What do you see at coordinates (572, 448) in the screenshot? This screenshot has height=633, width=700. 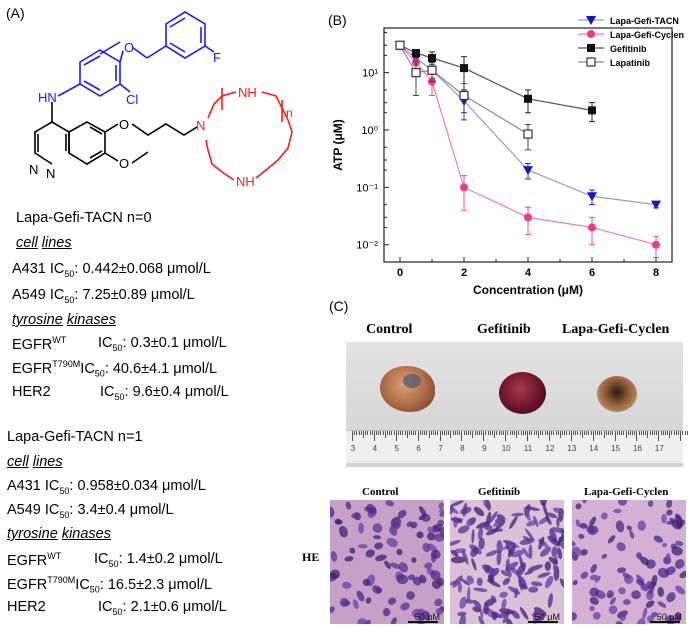 I see `ruler-number: 13` at bounding box center [572, 448].